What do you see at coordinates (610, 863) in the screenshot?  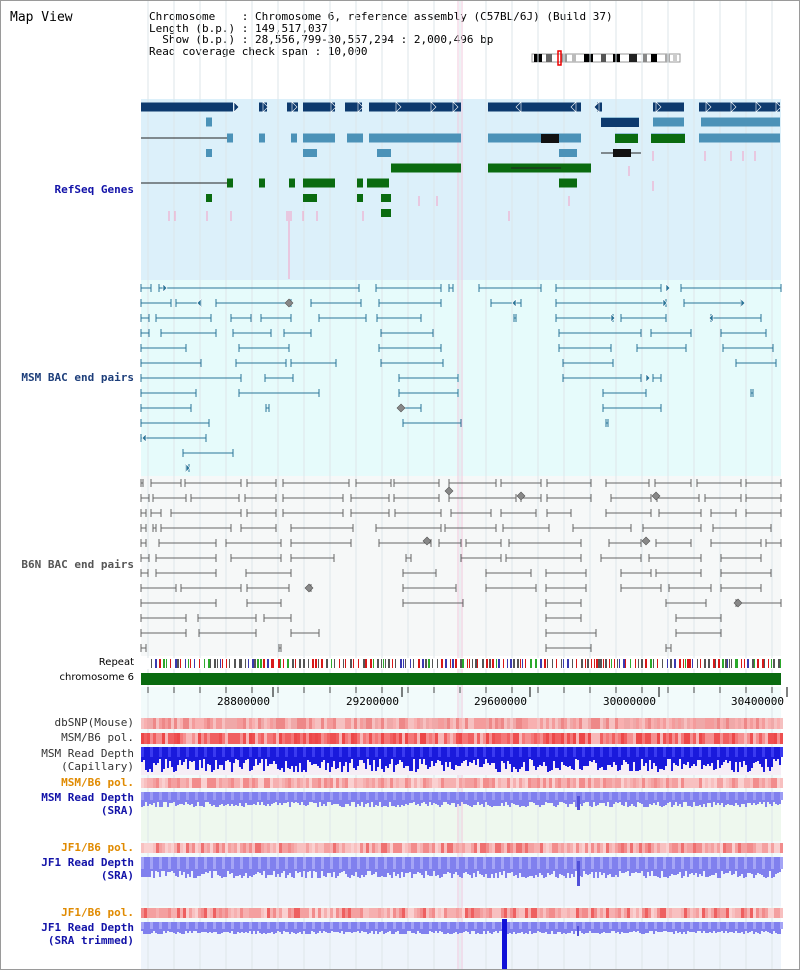 I see `jf1-read-depth-sra-bar-shade` at bounding box center [610, 863].